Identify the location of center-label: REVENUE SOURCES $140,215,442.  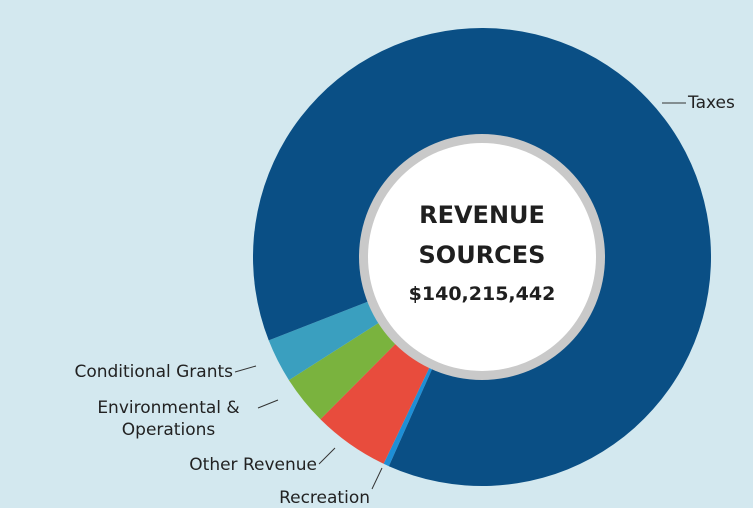
(482, 250).